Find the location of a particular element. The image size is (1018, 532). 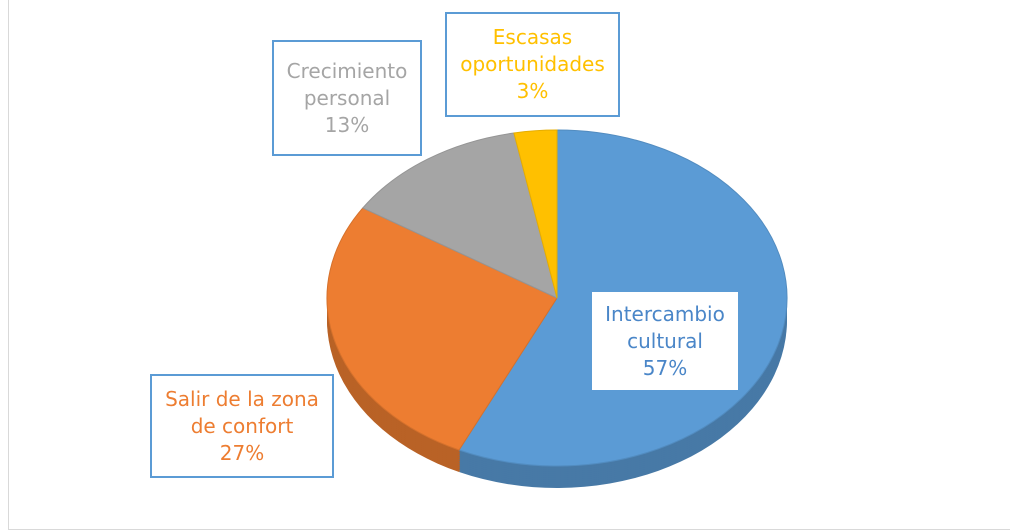

label-category: Escasas oportunidades is located at coordinates (532, 50).